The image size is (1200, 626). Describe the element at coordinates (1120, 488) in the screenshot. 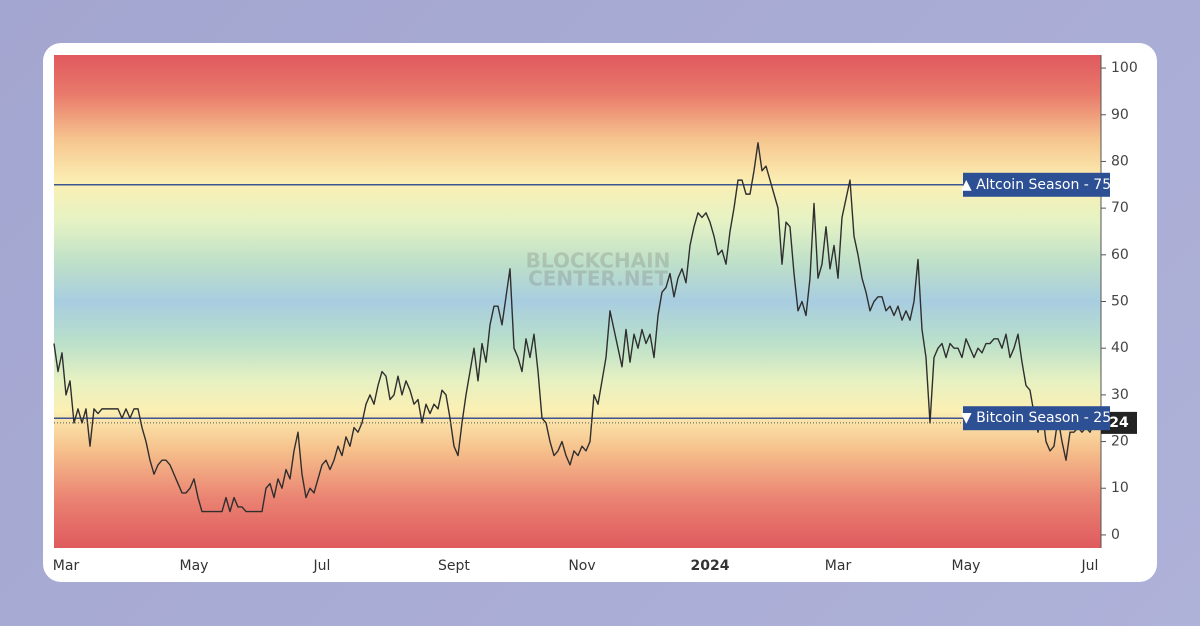

I see `y-tick-label: 10` at that location.